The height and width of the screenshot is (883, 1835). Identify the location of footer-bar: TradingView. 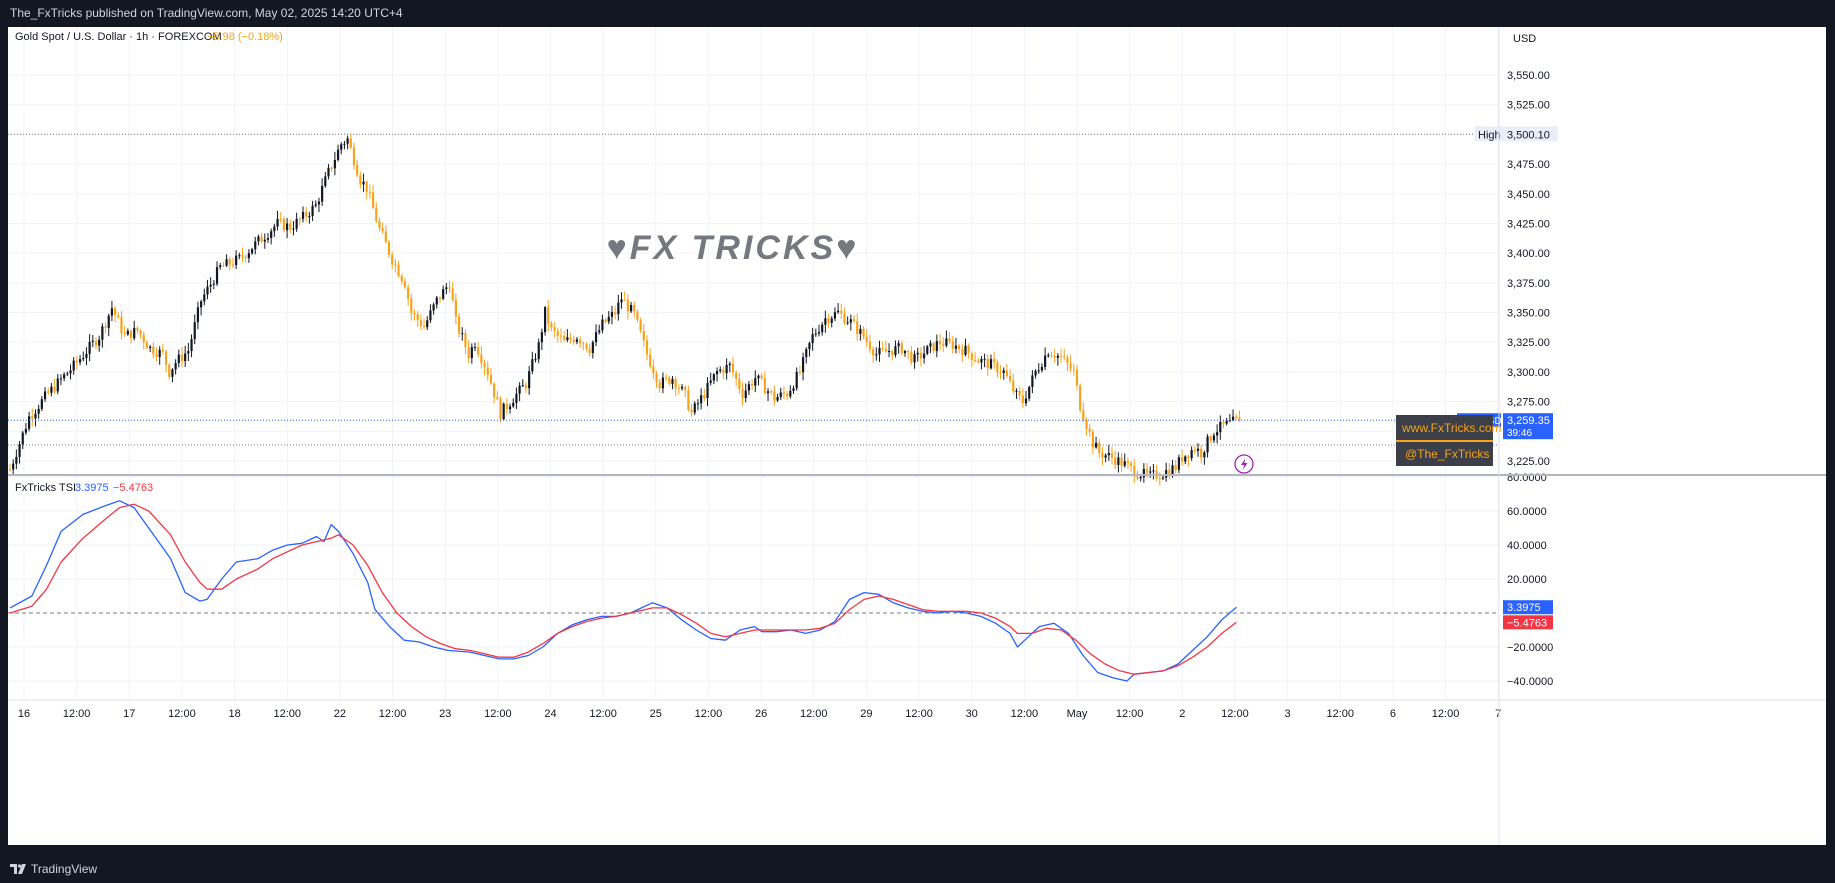
(917, 869).